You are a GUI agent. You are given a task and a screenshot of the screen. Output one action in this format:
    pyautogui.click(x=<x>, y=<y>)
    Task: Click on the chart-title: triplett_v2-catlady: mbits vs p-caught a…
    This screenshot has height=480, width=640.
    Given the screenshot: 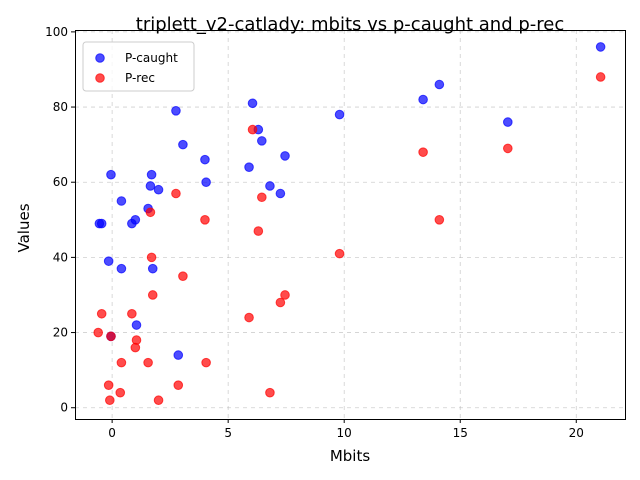 What is the action you would take?
    pyautogui.click(x=350, y=24)
    